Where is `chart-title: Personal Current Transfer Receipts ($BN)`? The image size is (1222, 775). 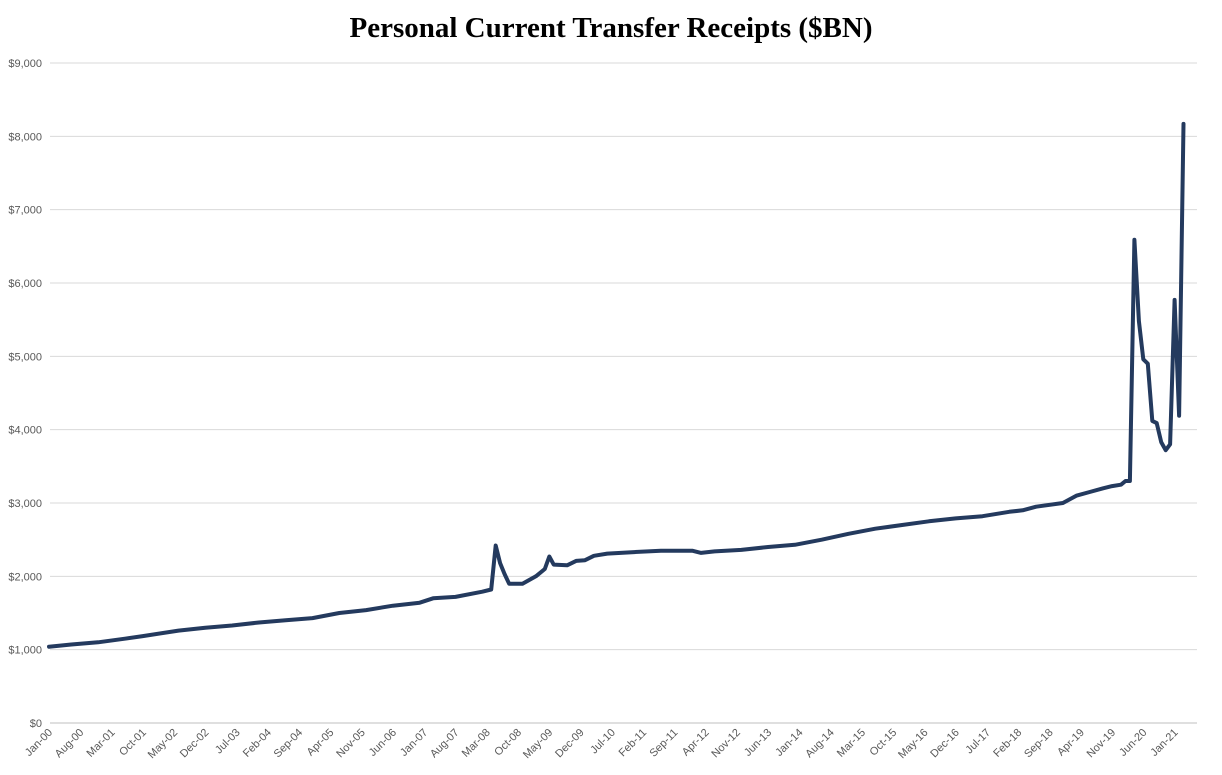 chart-title: Personal Current Transfer Receipts ($BN) is located at coordinates (611, 28).